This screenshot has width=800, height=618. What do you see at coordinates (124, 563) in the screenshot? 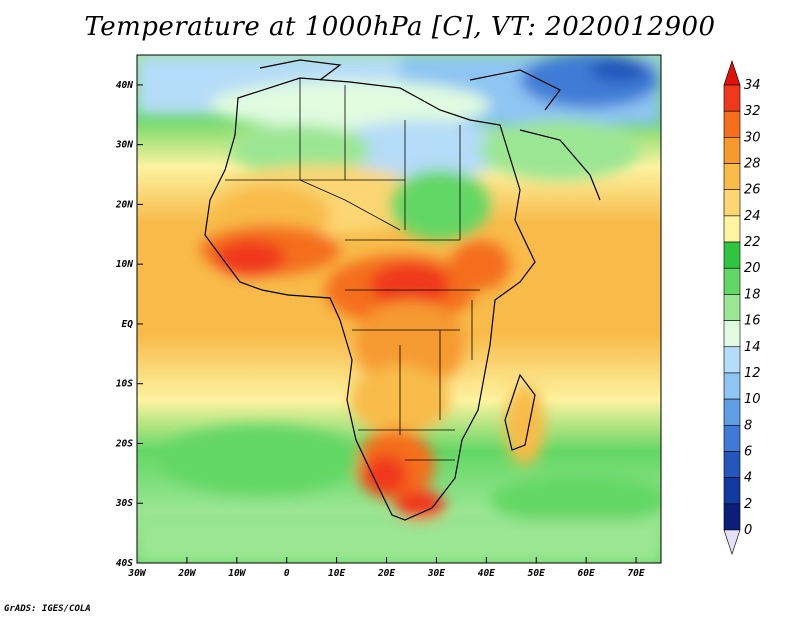
I see `lat-tick-label: 40S` at bounding box center [124, 563].